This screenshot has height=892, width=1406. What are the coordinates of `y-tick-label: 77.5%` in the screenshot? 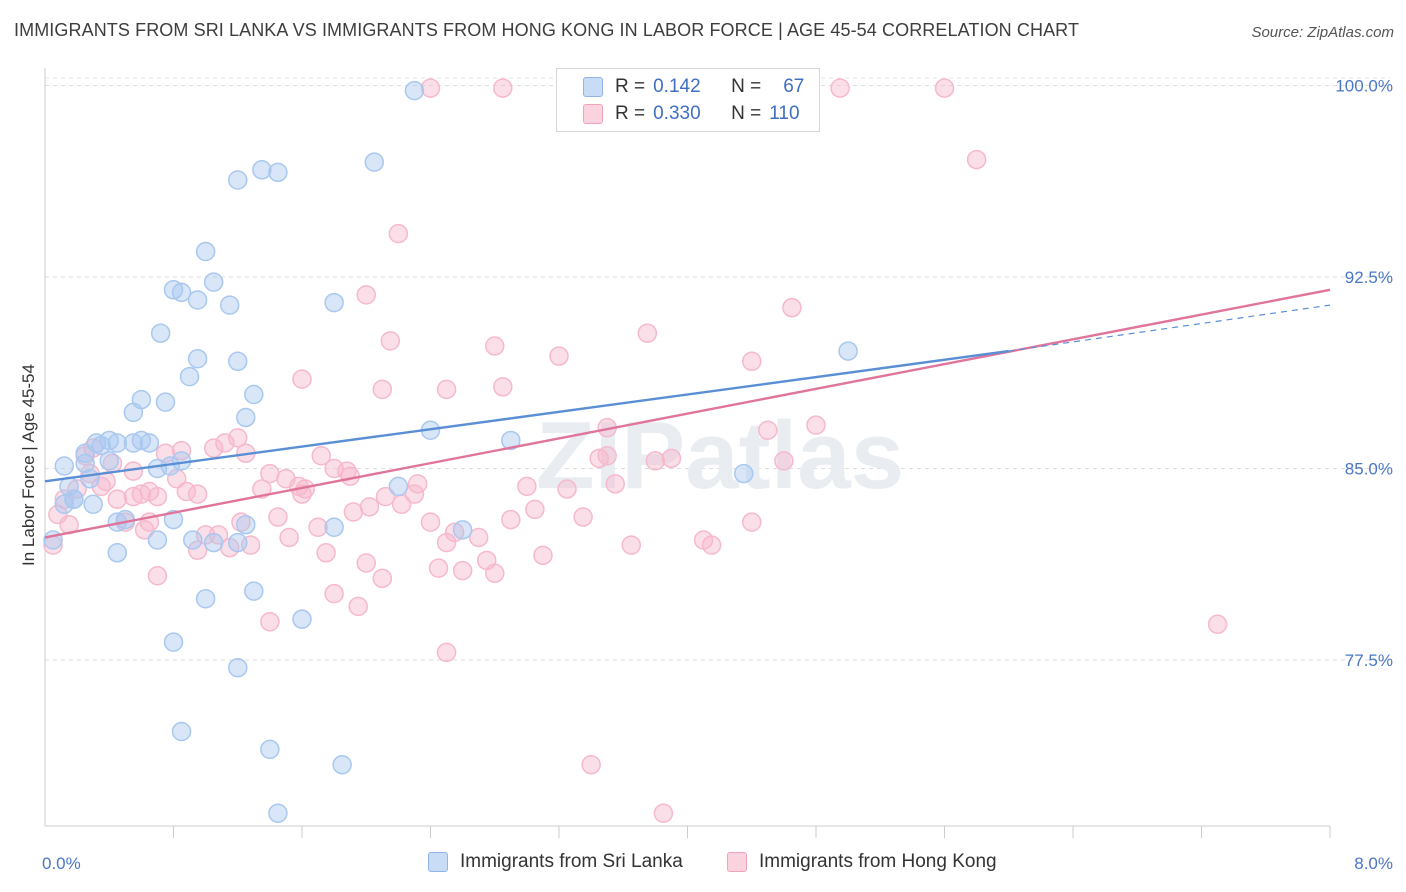 It's located at (1369, 660).